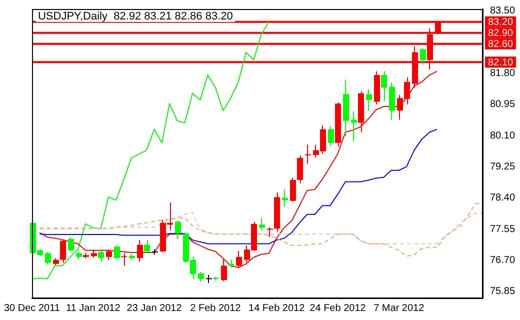  What do you see at coordinates (32, 308) in the screenshot?
I see `x-tick-label: 30 Dec 2011` at bounding box center [32, 308].